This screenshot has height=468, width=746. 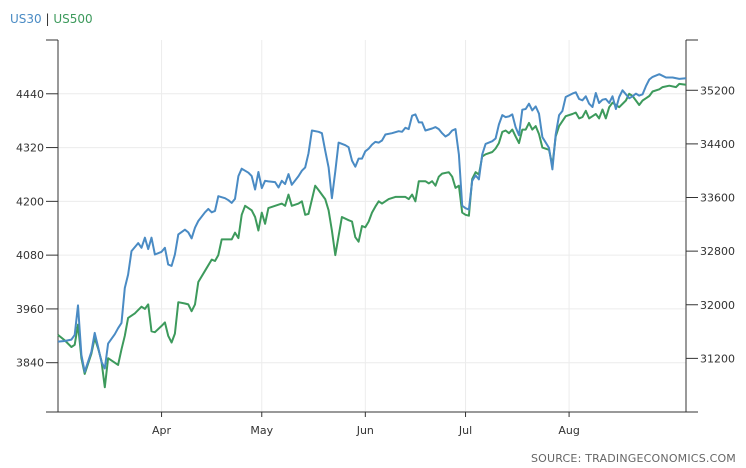 I want to click on left-tick-label: 3840, so click(x=30, y=363).